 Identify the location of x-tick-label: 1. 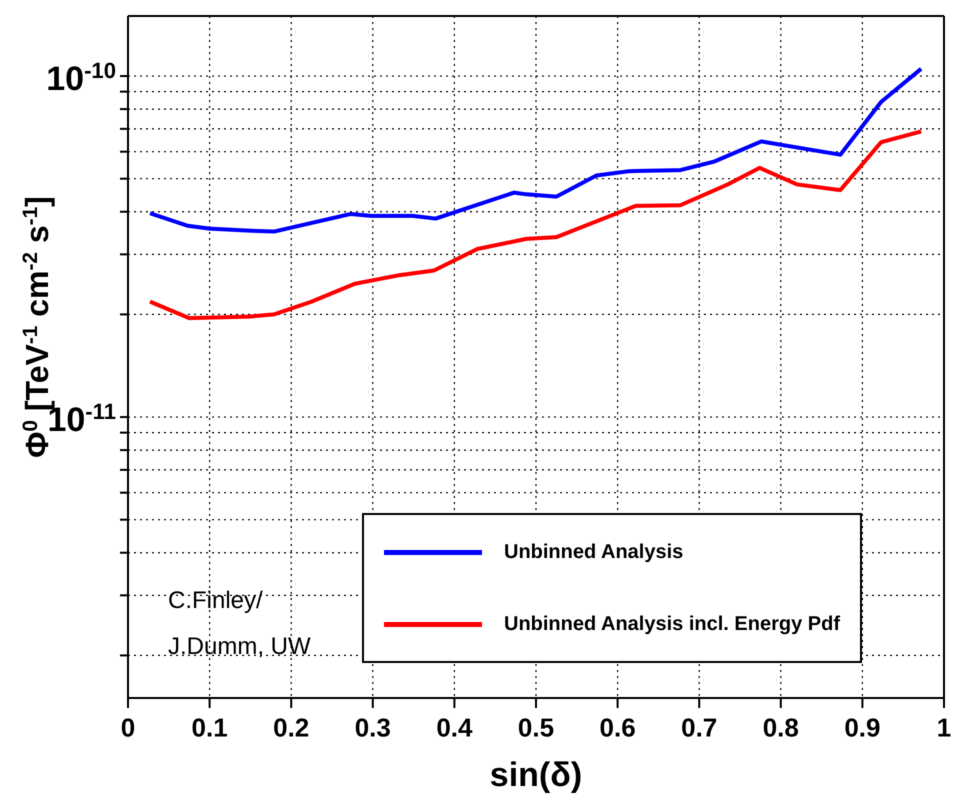
(944, 727).